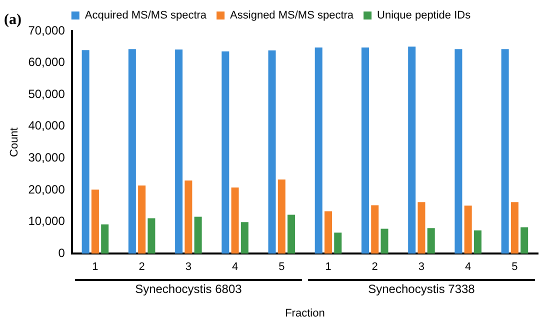 This screenshot has height=324, width=550. What do you see at coordinates (188, 289) in the screenshot?
I see `text: Synechocystis 6803` at bounding box center [188, 289].